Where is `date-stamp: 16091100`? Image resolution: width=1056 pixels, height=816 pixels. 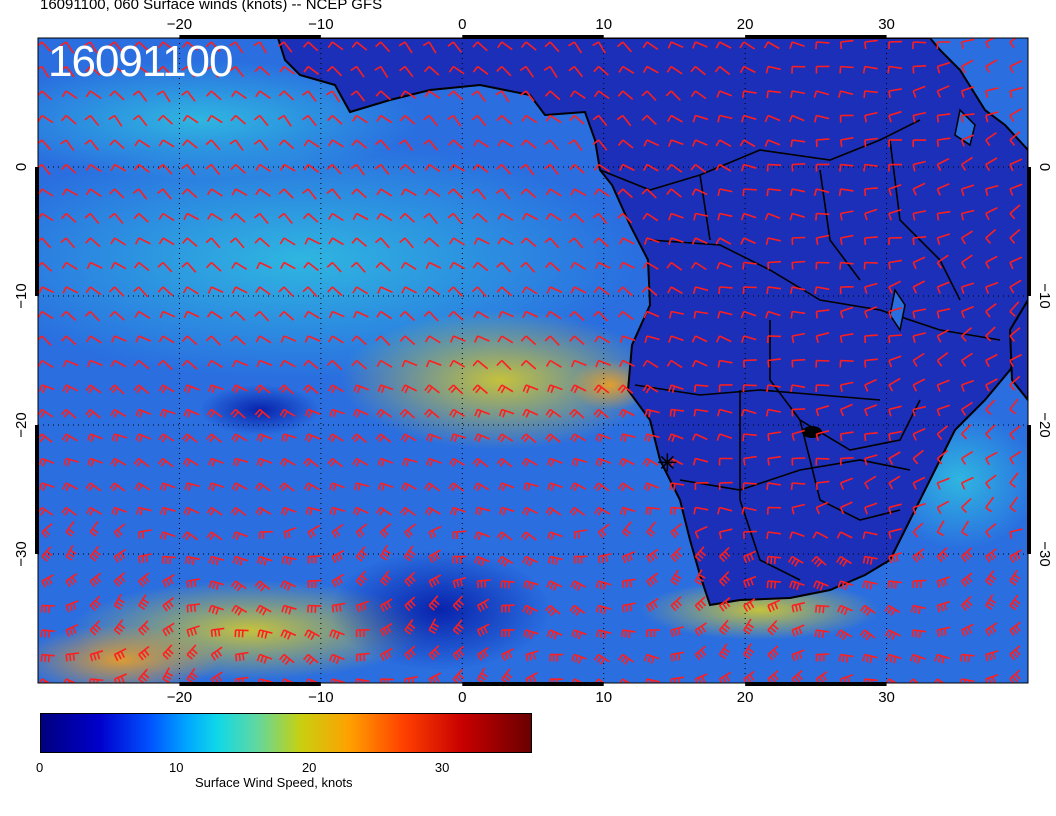 date-stamp: 16091100 is located at coordinates (140, 61).